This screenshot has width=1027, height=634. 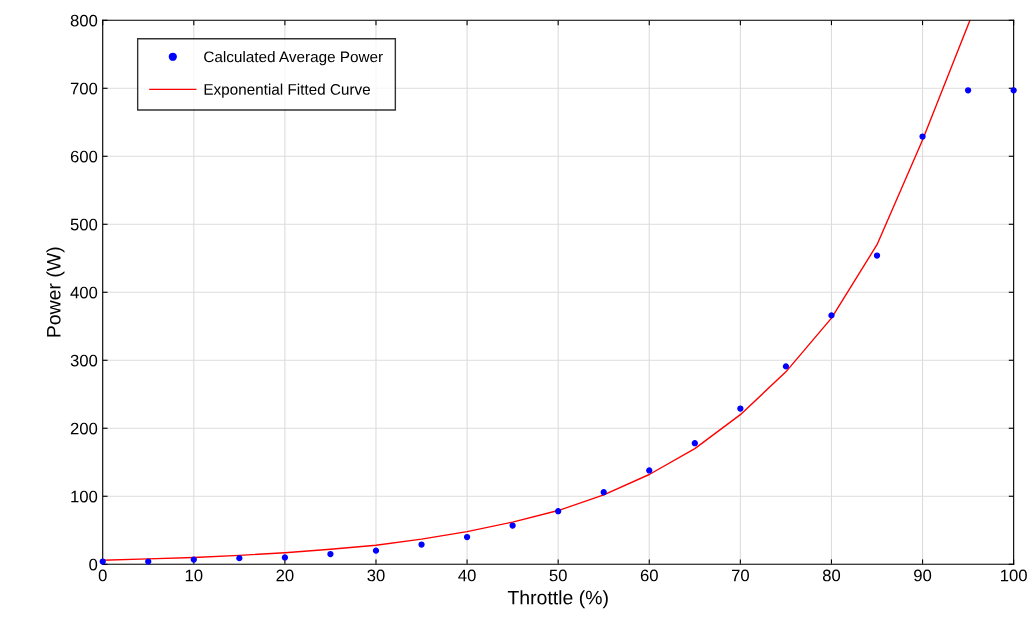 I want to click on y-tick-label: 700, so click(x=84, y=88).